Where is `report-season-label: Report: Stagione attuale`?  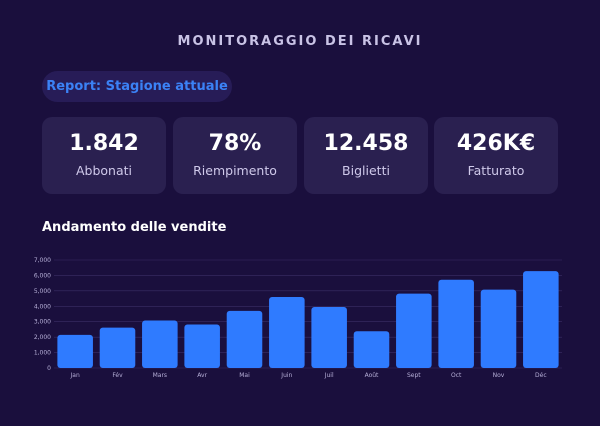
report-season-label: Report: Stagione attuale is located at coordinates (137, 86).